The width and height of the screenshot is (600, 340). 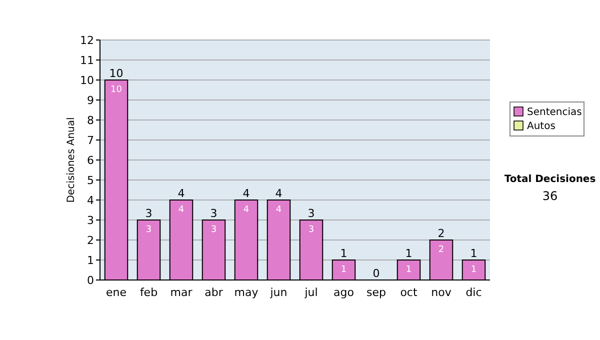 I want to click on y-tick-label: 7, so click(x=90, y=140).